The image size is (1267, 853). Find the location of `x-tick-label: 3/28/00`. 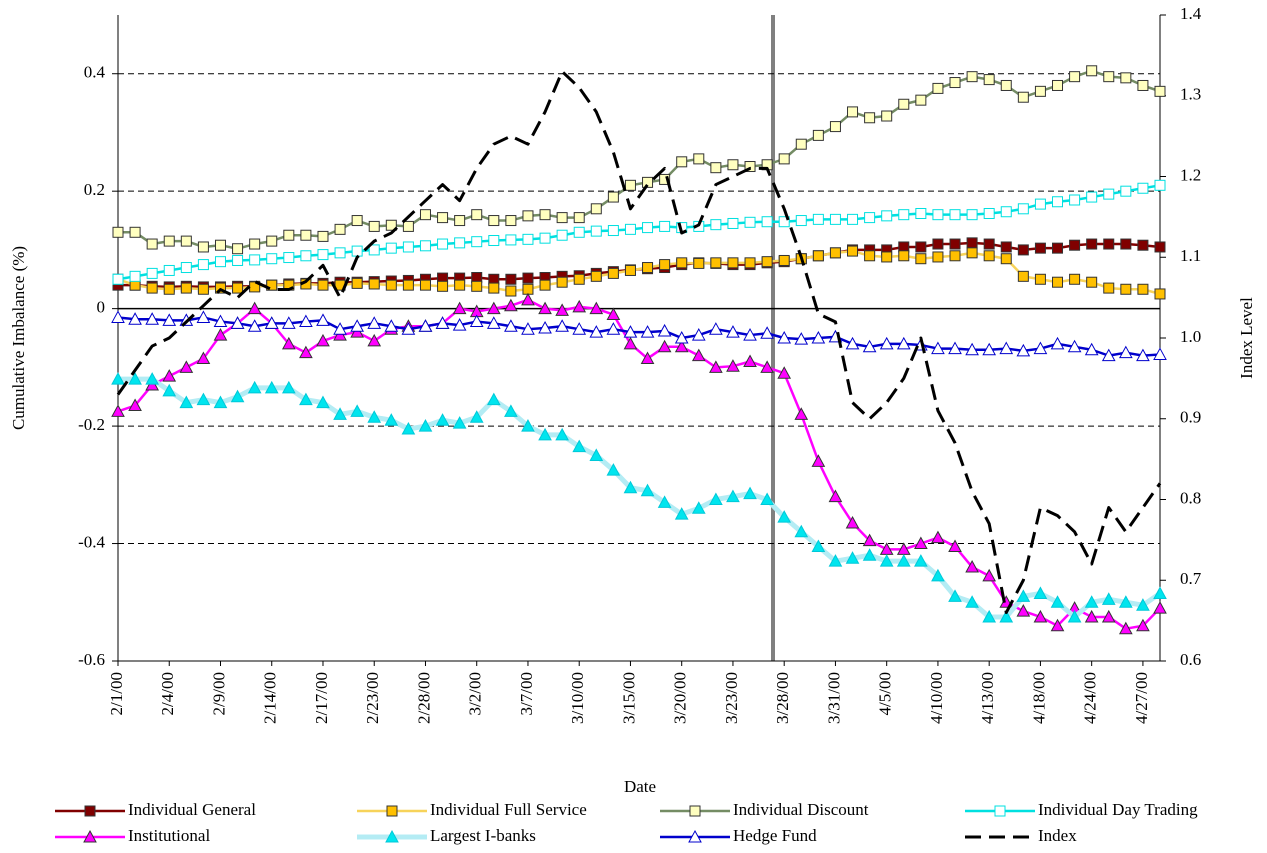

x-tick-label: 3/28/00 is located at coordinates (782, 698).